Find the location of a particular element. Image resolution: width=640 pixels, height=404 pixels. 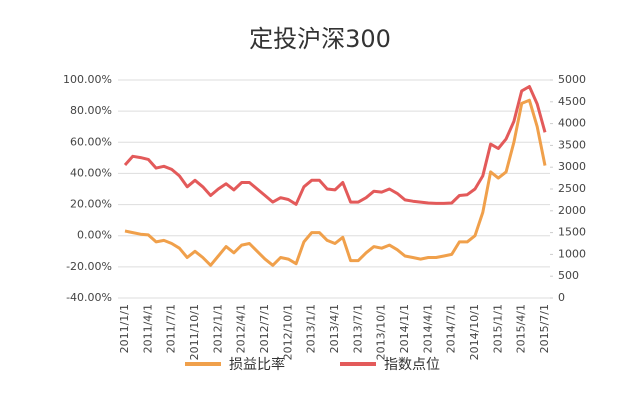

legend-label: 指数点位 is located at coordinates (412, 365).